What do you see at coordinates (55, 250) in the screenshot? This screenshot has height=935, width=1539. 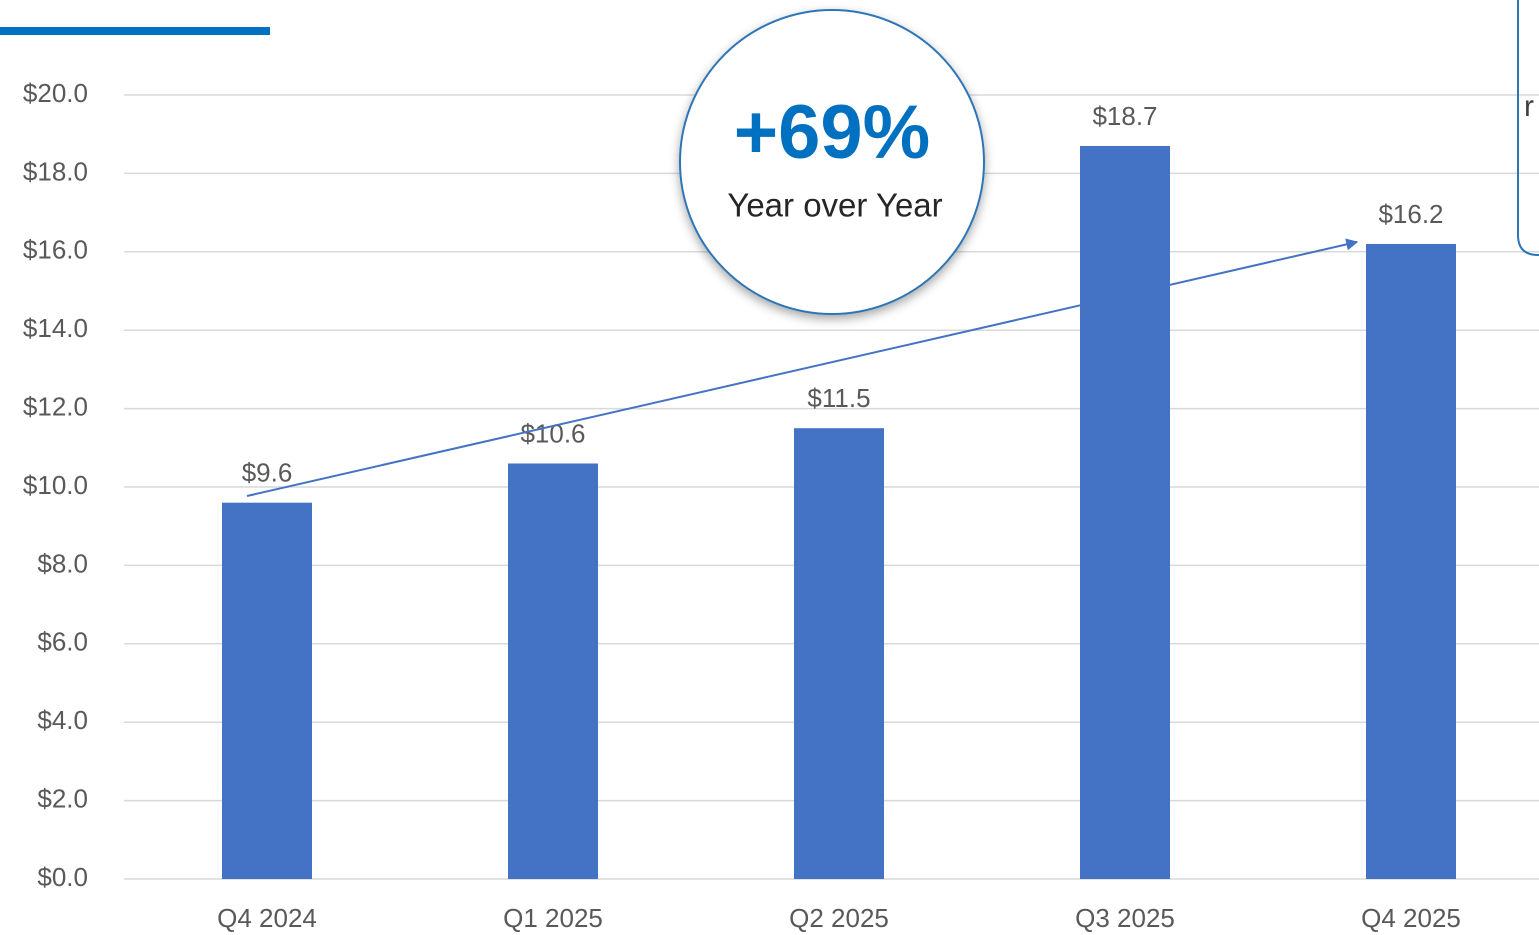 I see `y-tick-label: $16.0` at bounding box center [55, 250].